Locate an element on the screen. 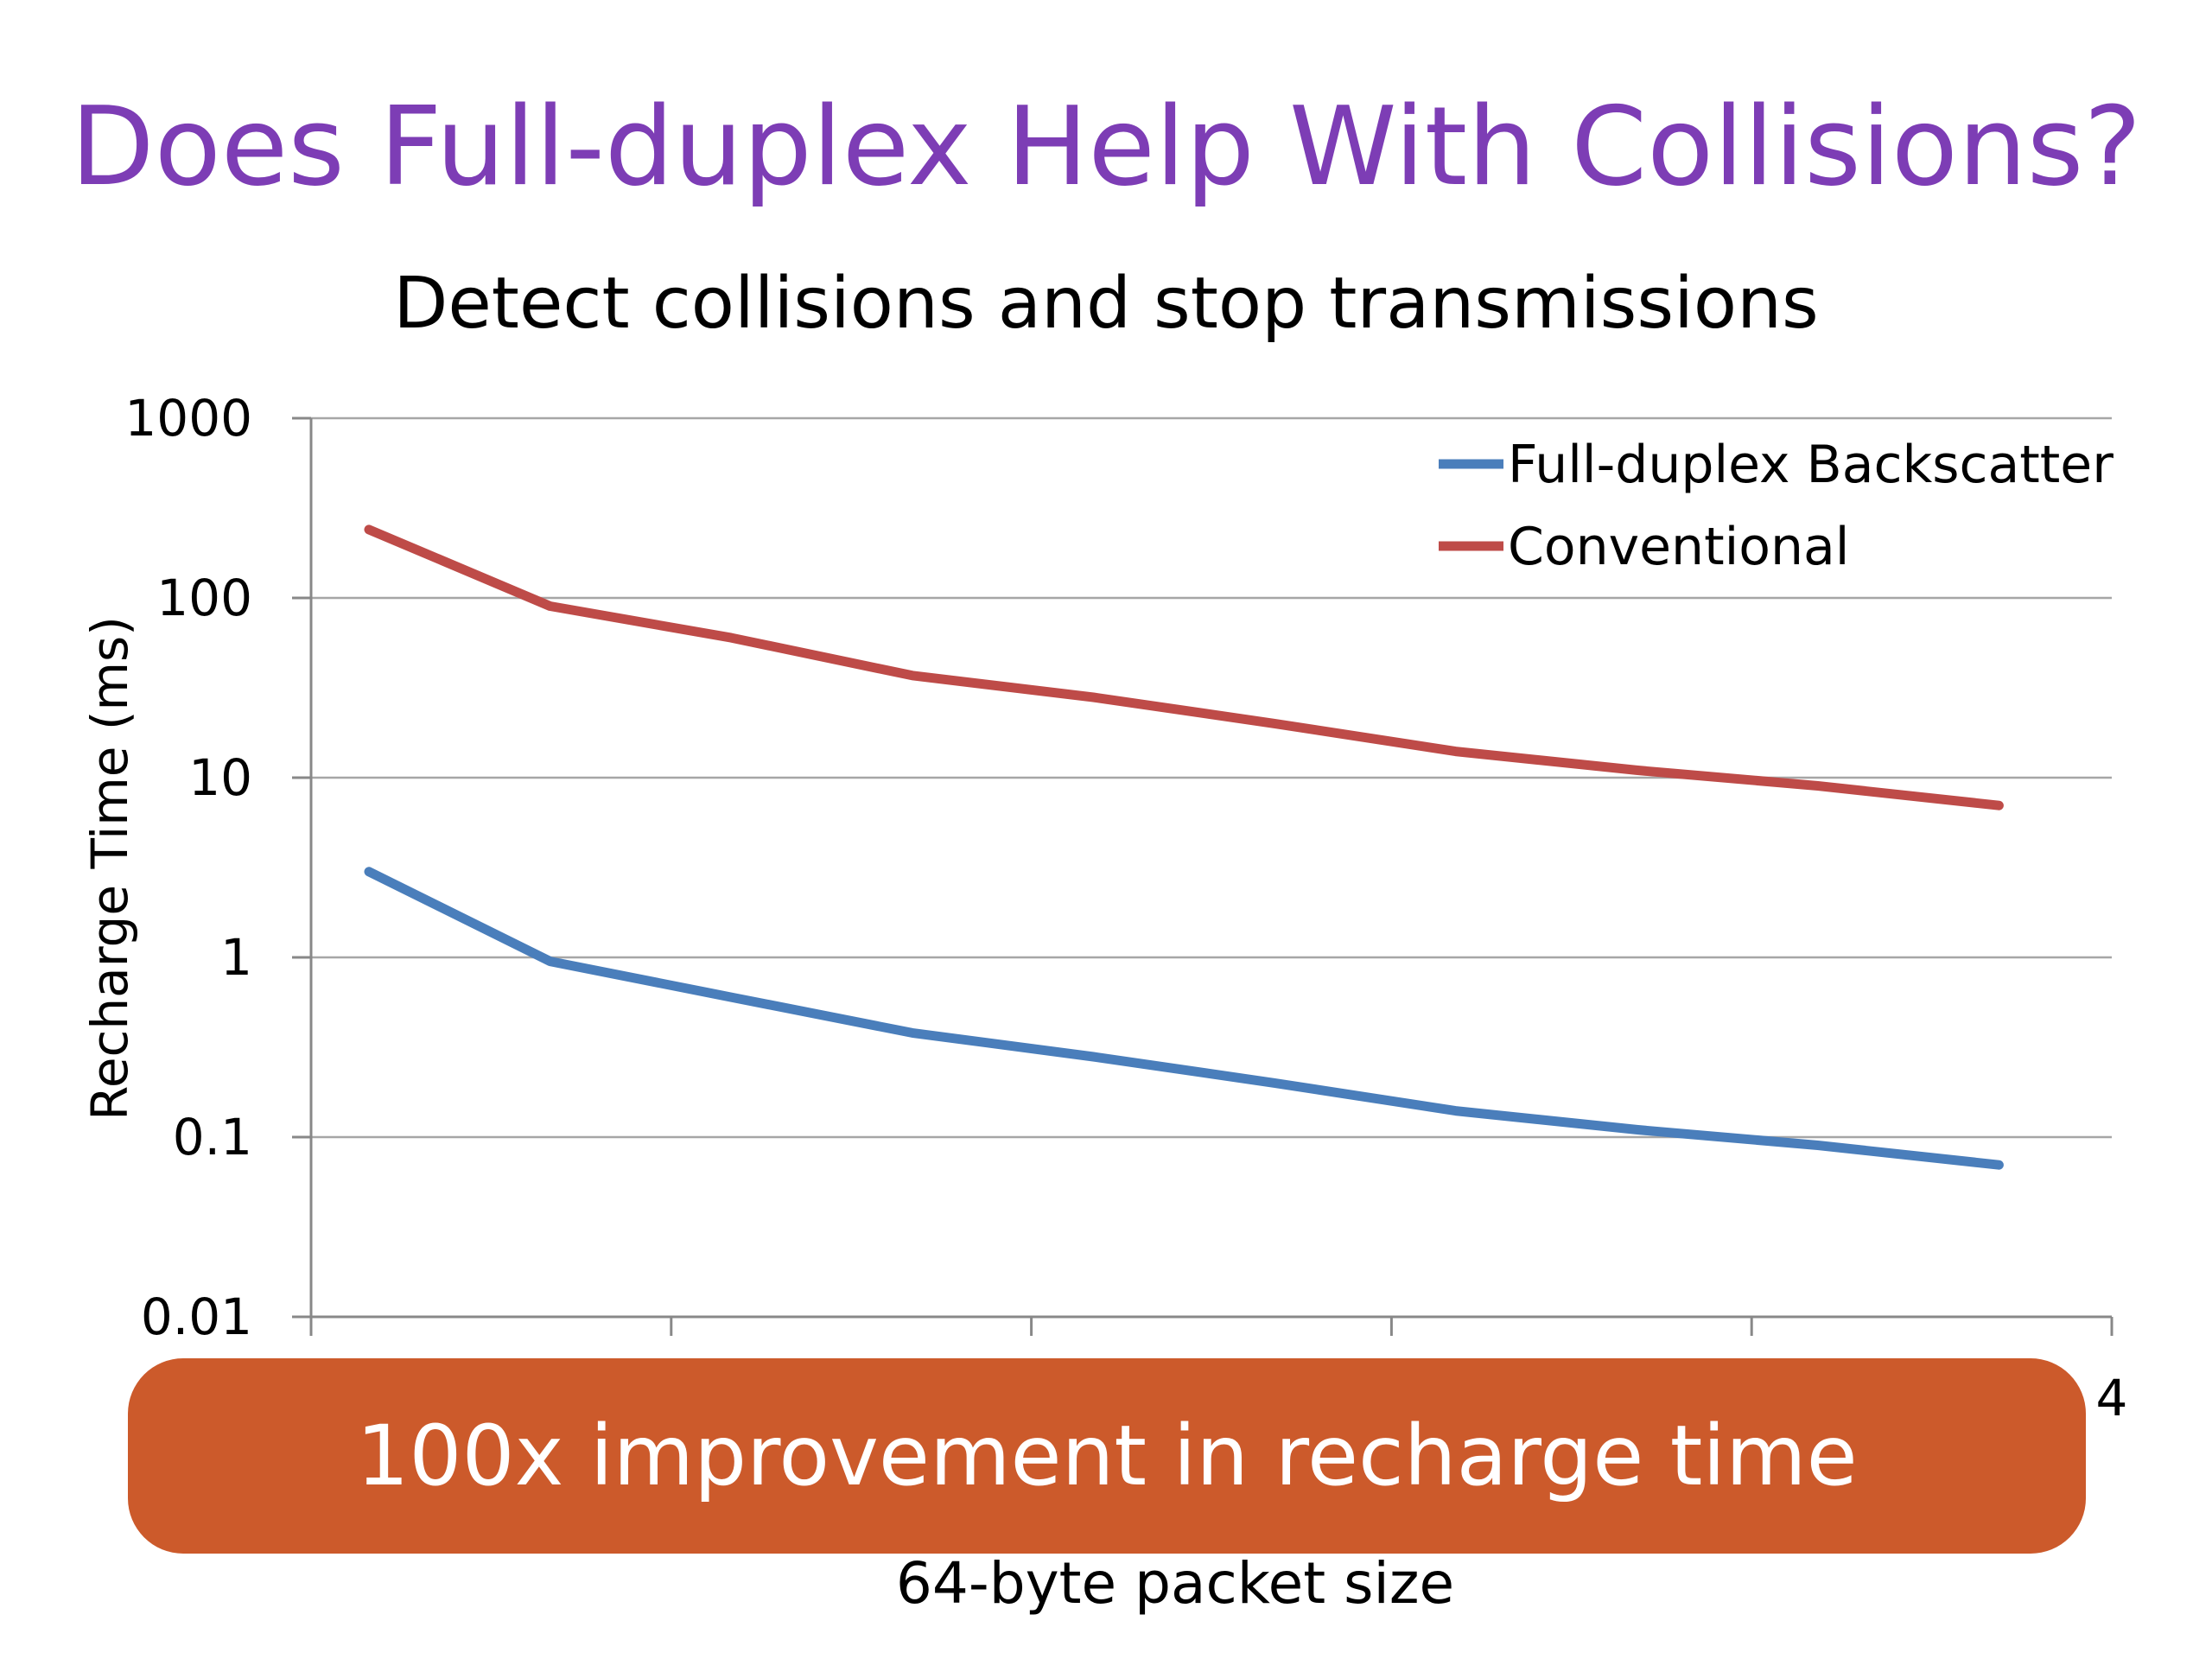  legend-label: Conventional is located at coordinates (1678, 547).